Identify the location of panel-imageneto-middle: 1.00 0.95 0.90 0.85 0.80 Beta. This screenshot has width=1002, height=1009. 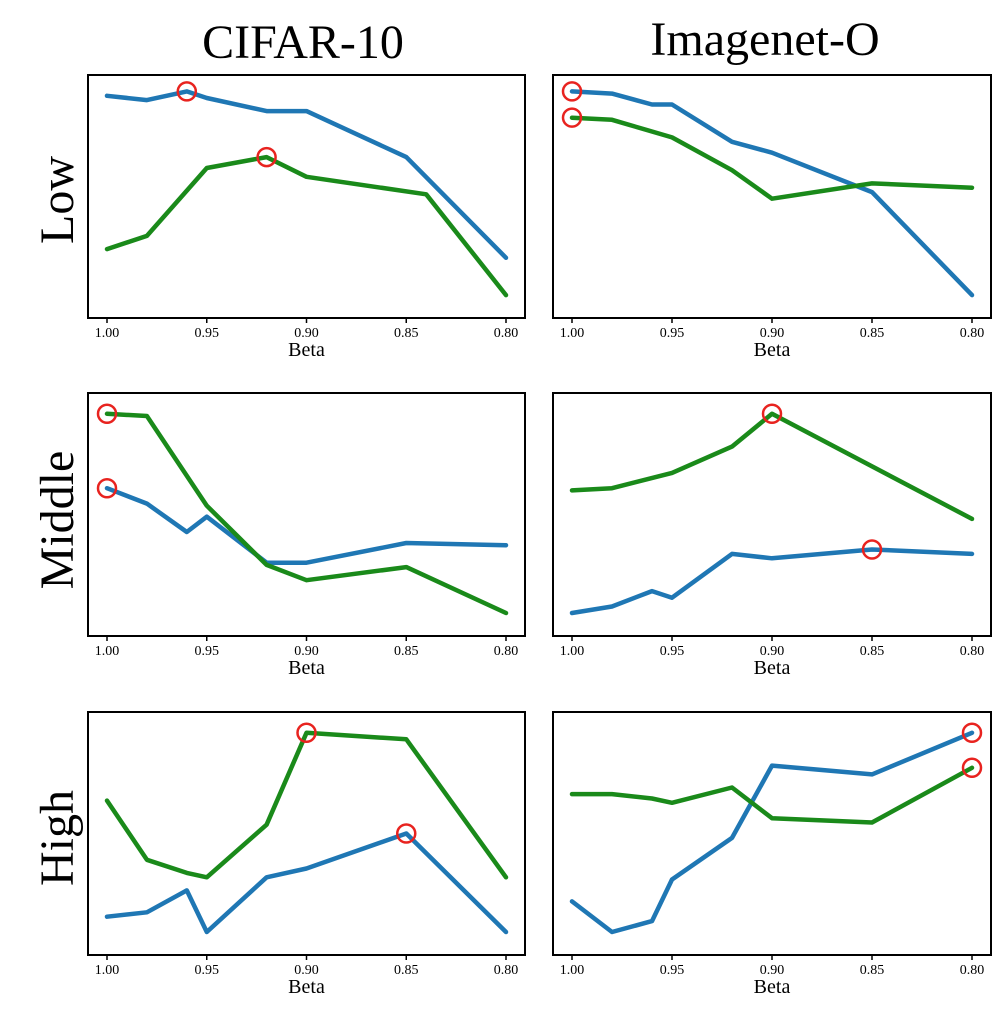
(772, 535).